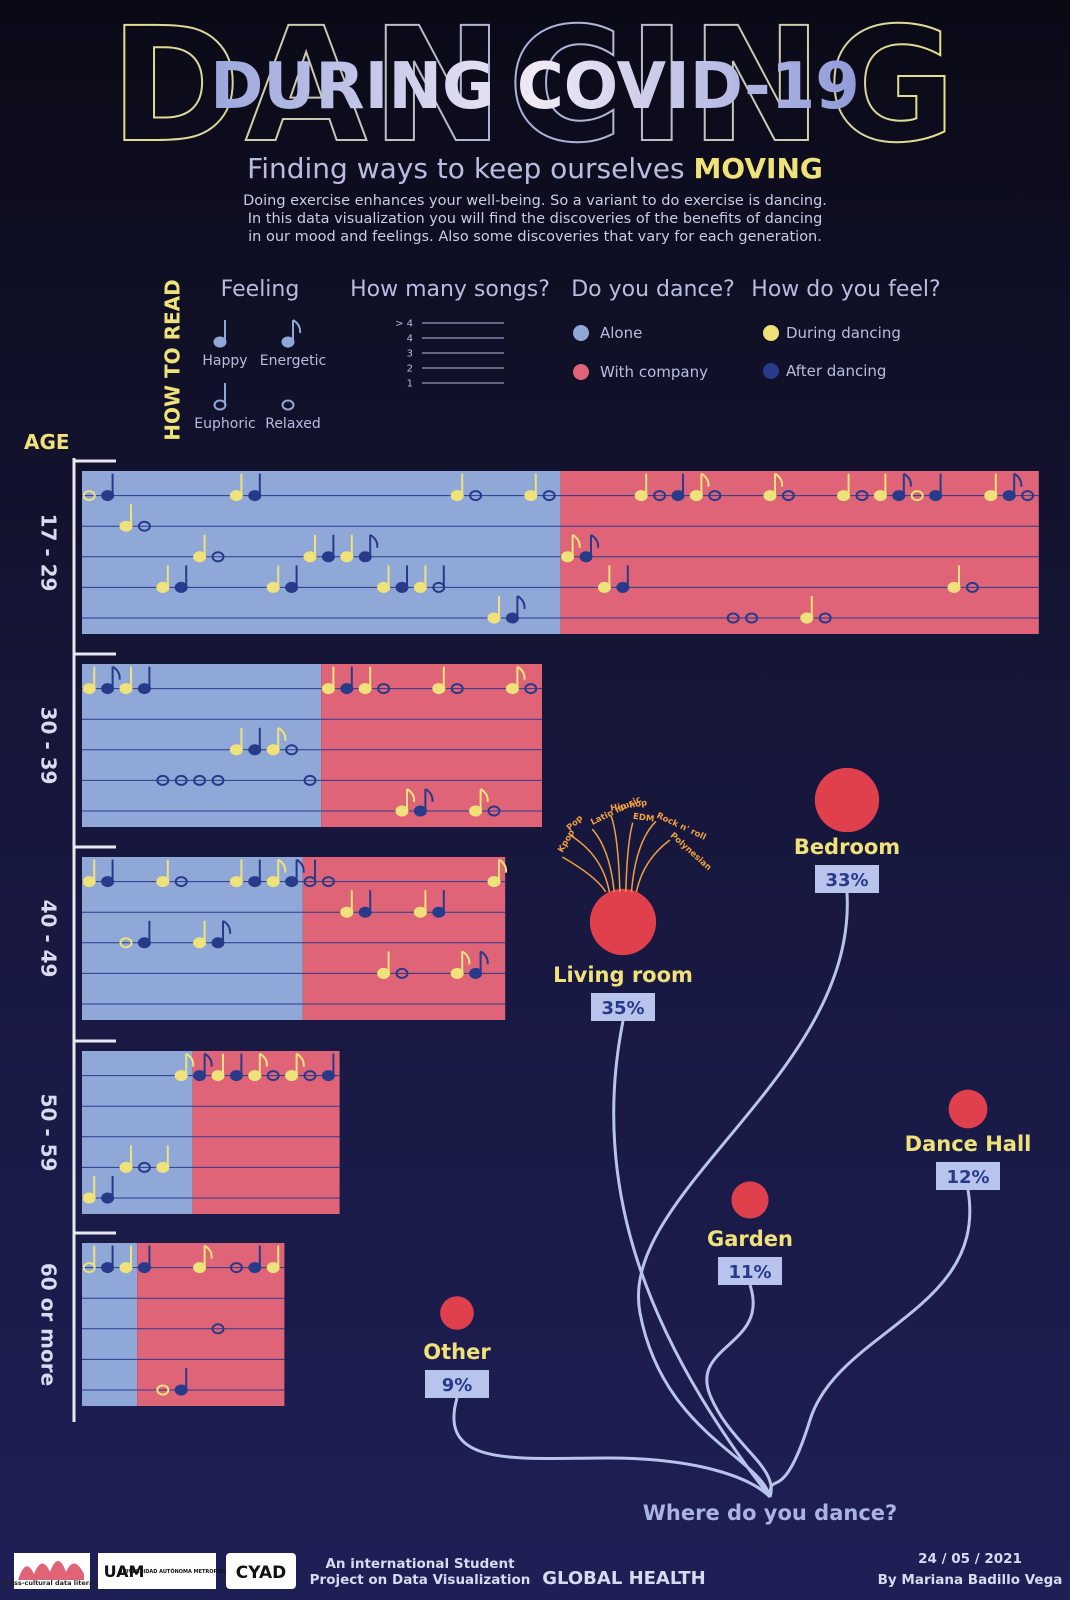  Describe the element at coordinates (566, 841) in the screenshot. I see `genre-label: Kpop` at that location.